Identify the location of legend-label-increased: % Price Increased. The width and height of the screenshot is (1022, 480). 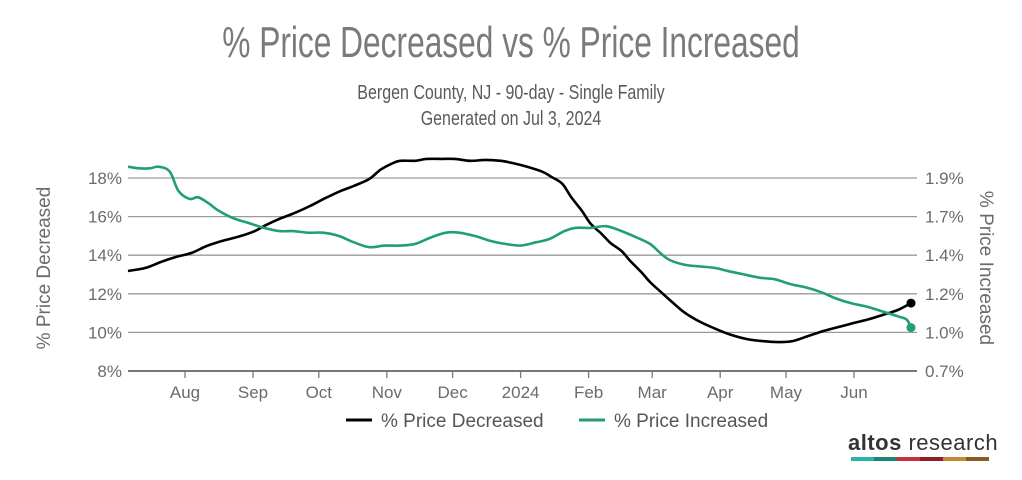
(691, 421).